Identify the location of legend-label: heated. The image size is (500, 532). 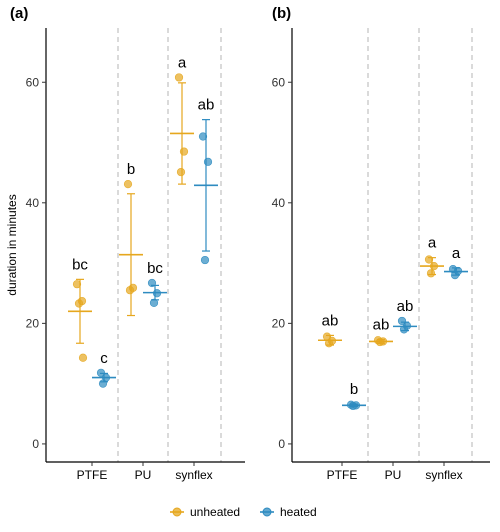
(298, 512).